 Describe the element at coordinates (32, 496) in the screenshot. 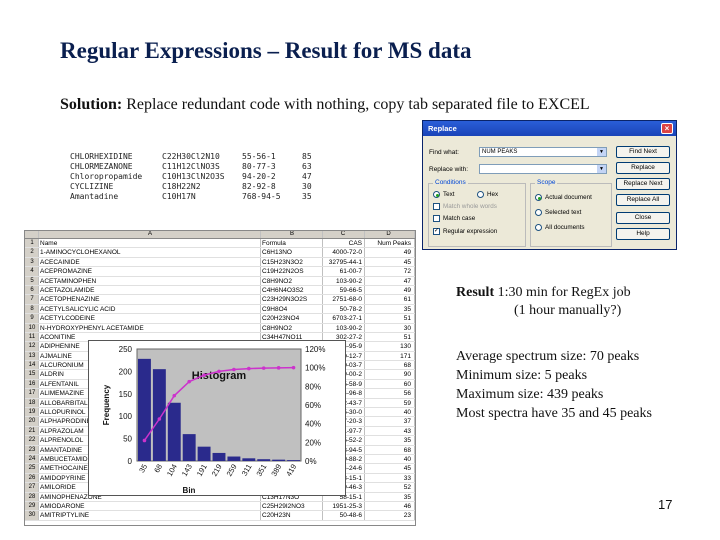

I see `row-number: 28` at that location.